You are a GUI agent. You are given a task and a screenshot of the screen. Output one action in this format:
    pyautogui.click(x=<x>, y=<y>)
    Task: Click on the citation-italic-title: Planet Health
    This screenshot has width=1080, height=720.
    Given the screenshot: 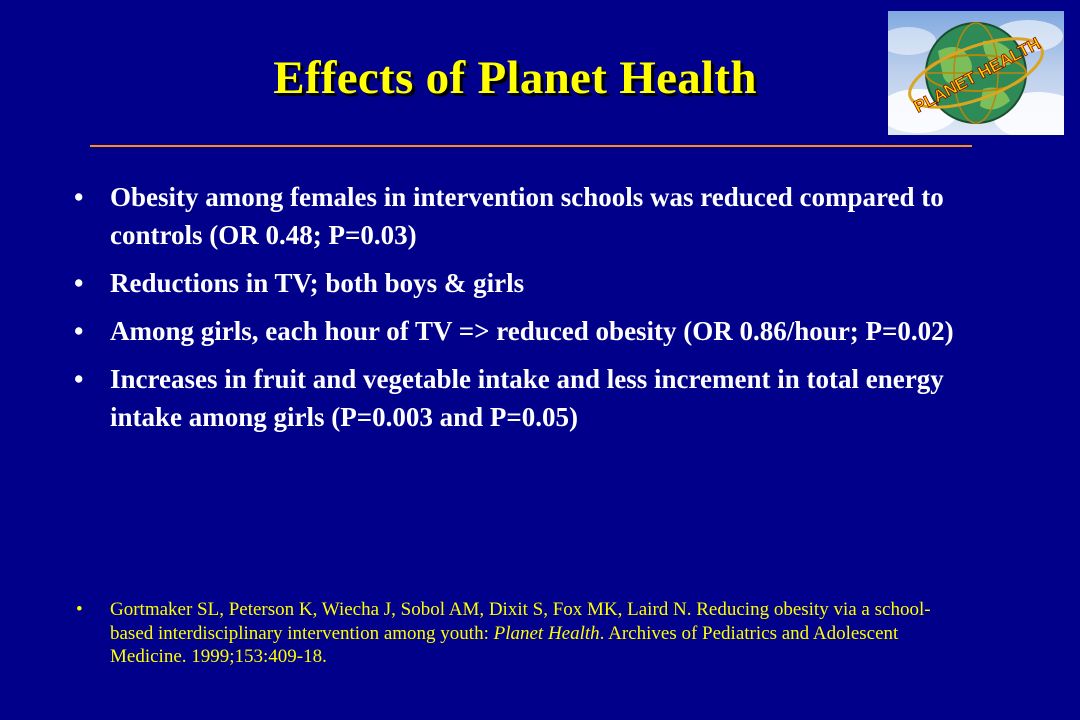 What is the action you would take?
    pyautogui.click(x=546, y=633)
    